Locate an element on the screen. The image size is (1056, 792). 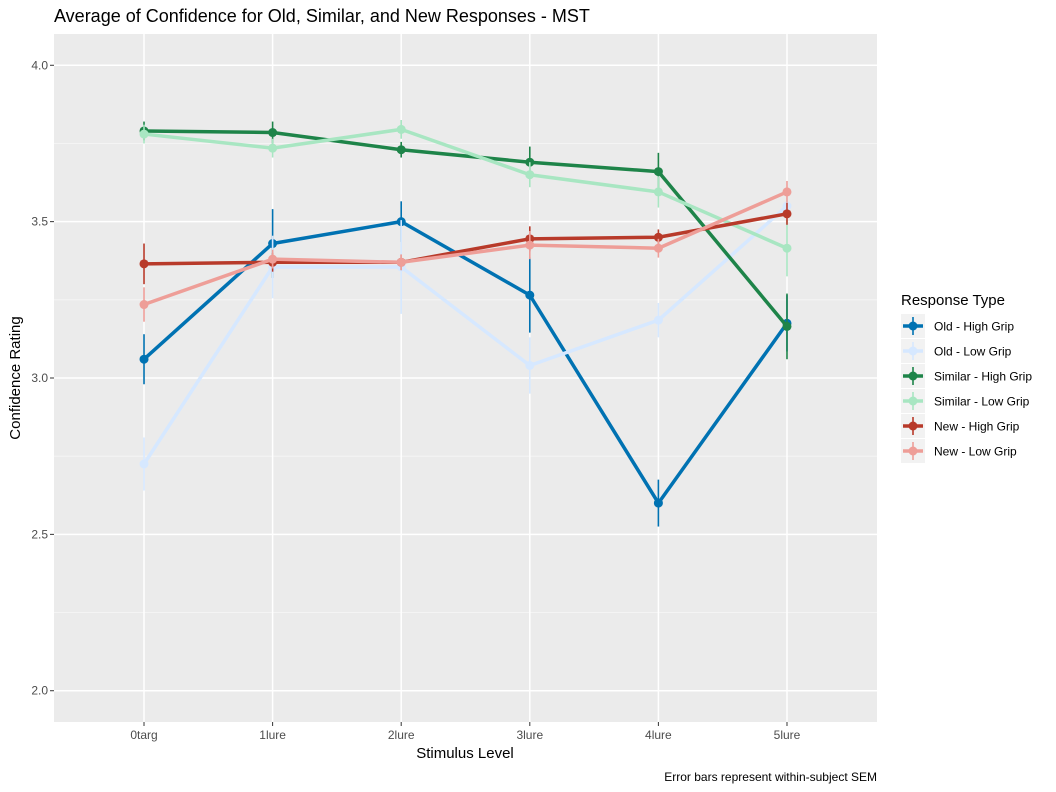
legend-label: Old - High Grip is located at coordinates (974, 327).